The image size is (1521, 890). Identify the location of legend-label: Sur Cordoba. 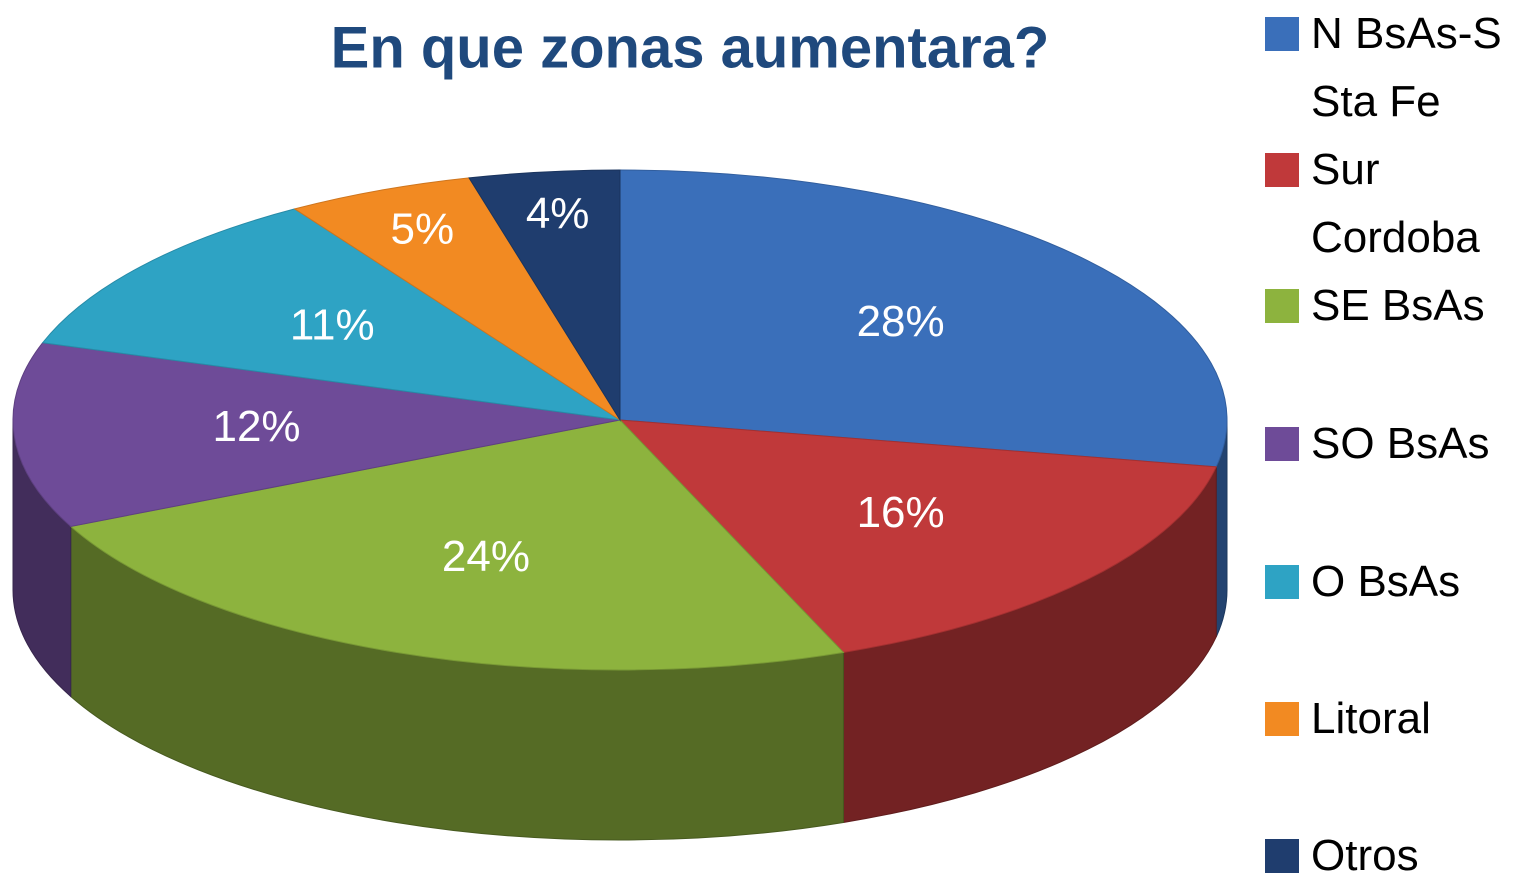
(1395, 203).